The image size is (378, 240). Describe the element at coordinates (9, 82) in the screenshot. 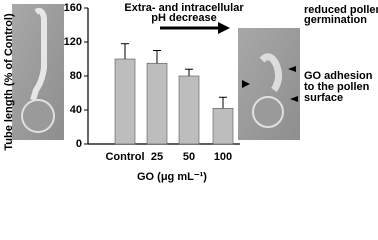

I see `y-axis-label: Tube length (% of Control)` at that location.